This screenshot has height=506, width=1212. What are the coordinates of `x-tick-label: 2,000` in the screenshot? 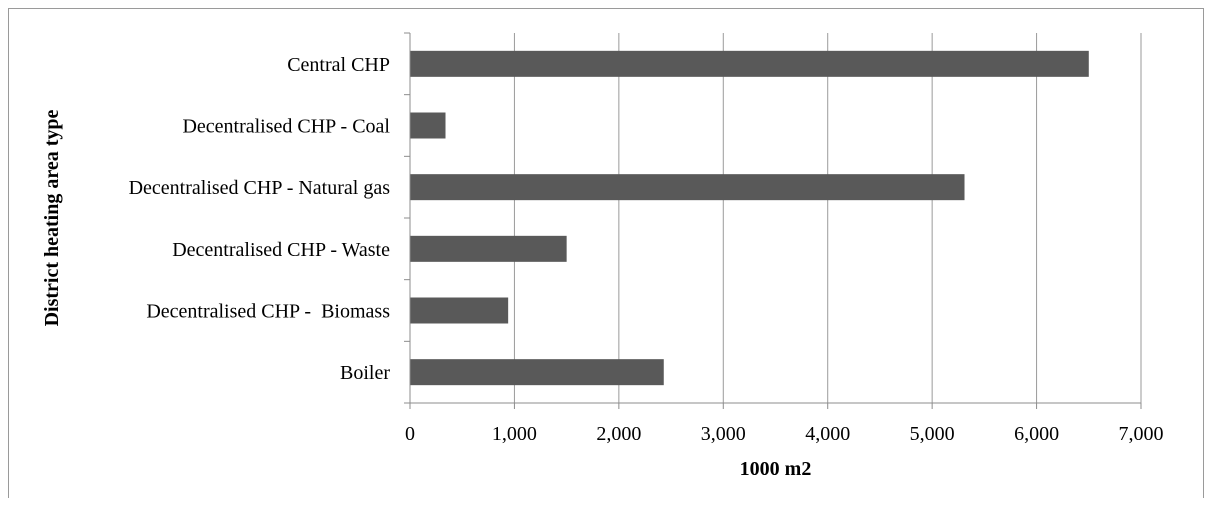 It's located at (618, 434).